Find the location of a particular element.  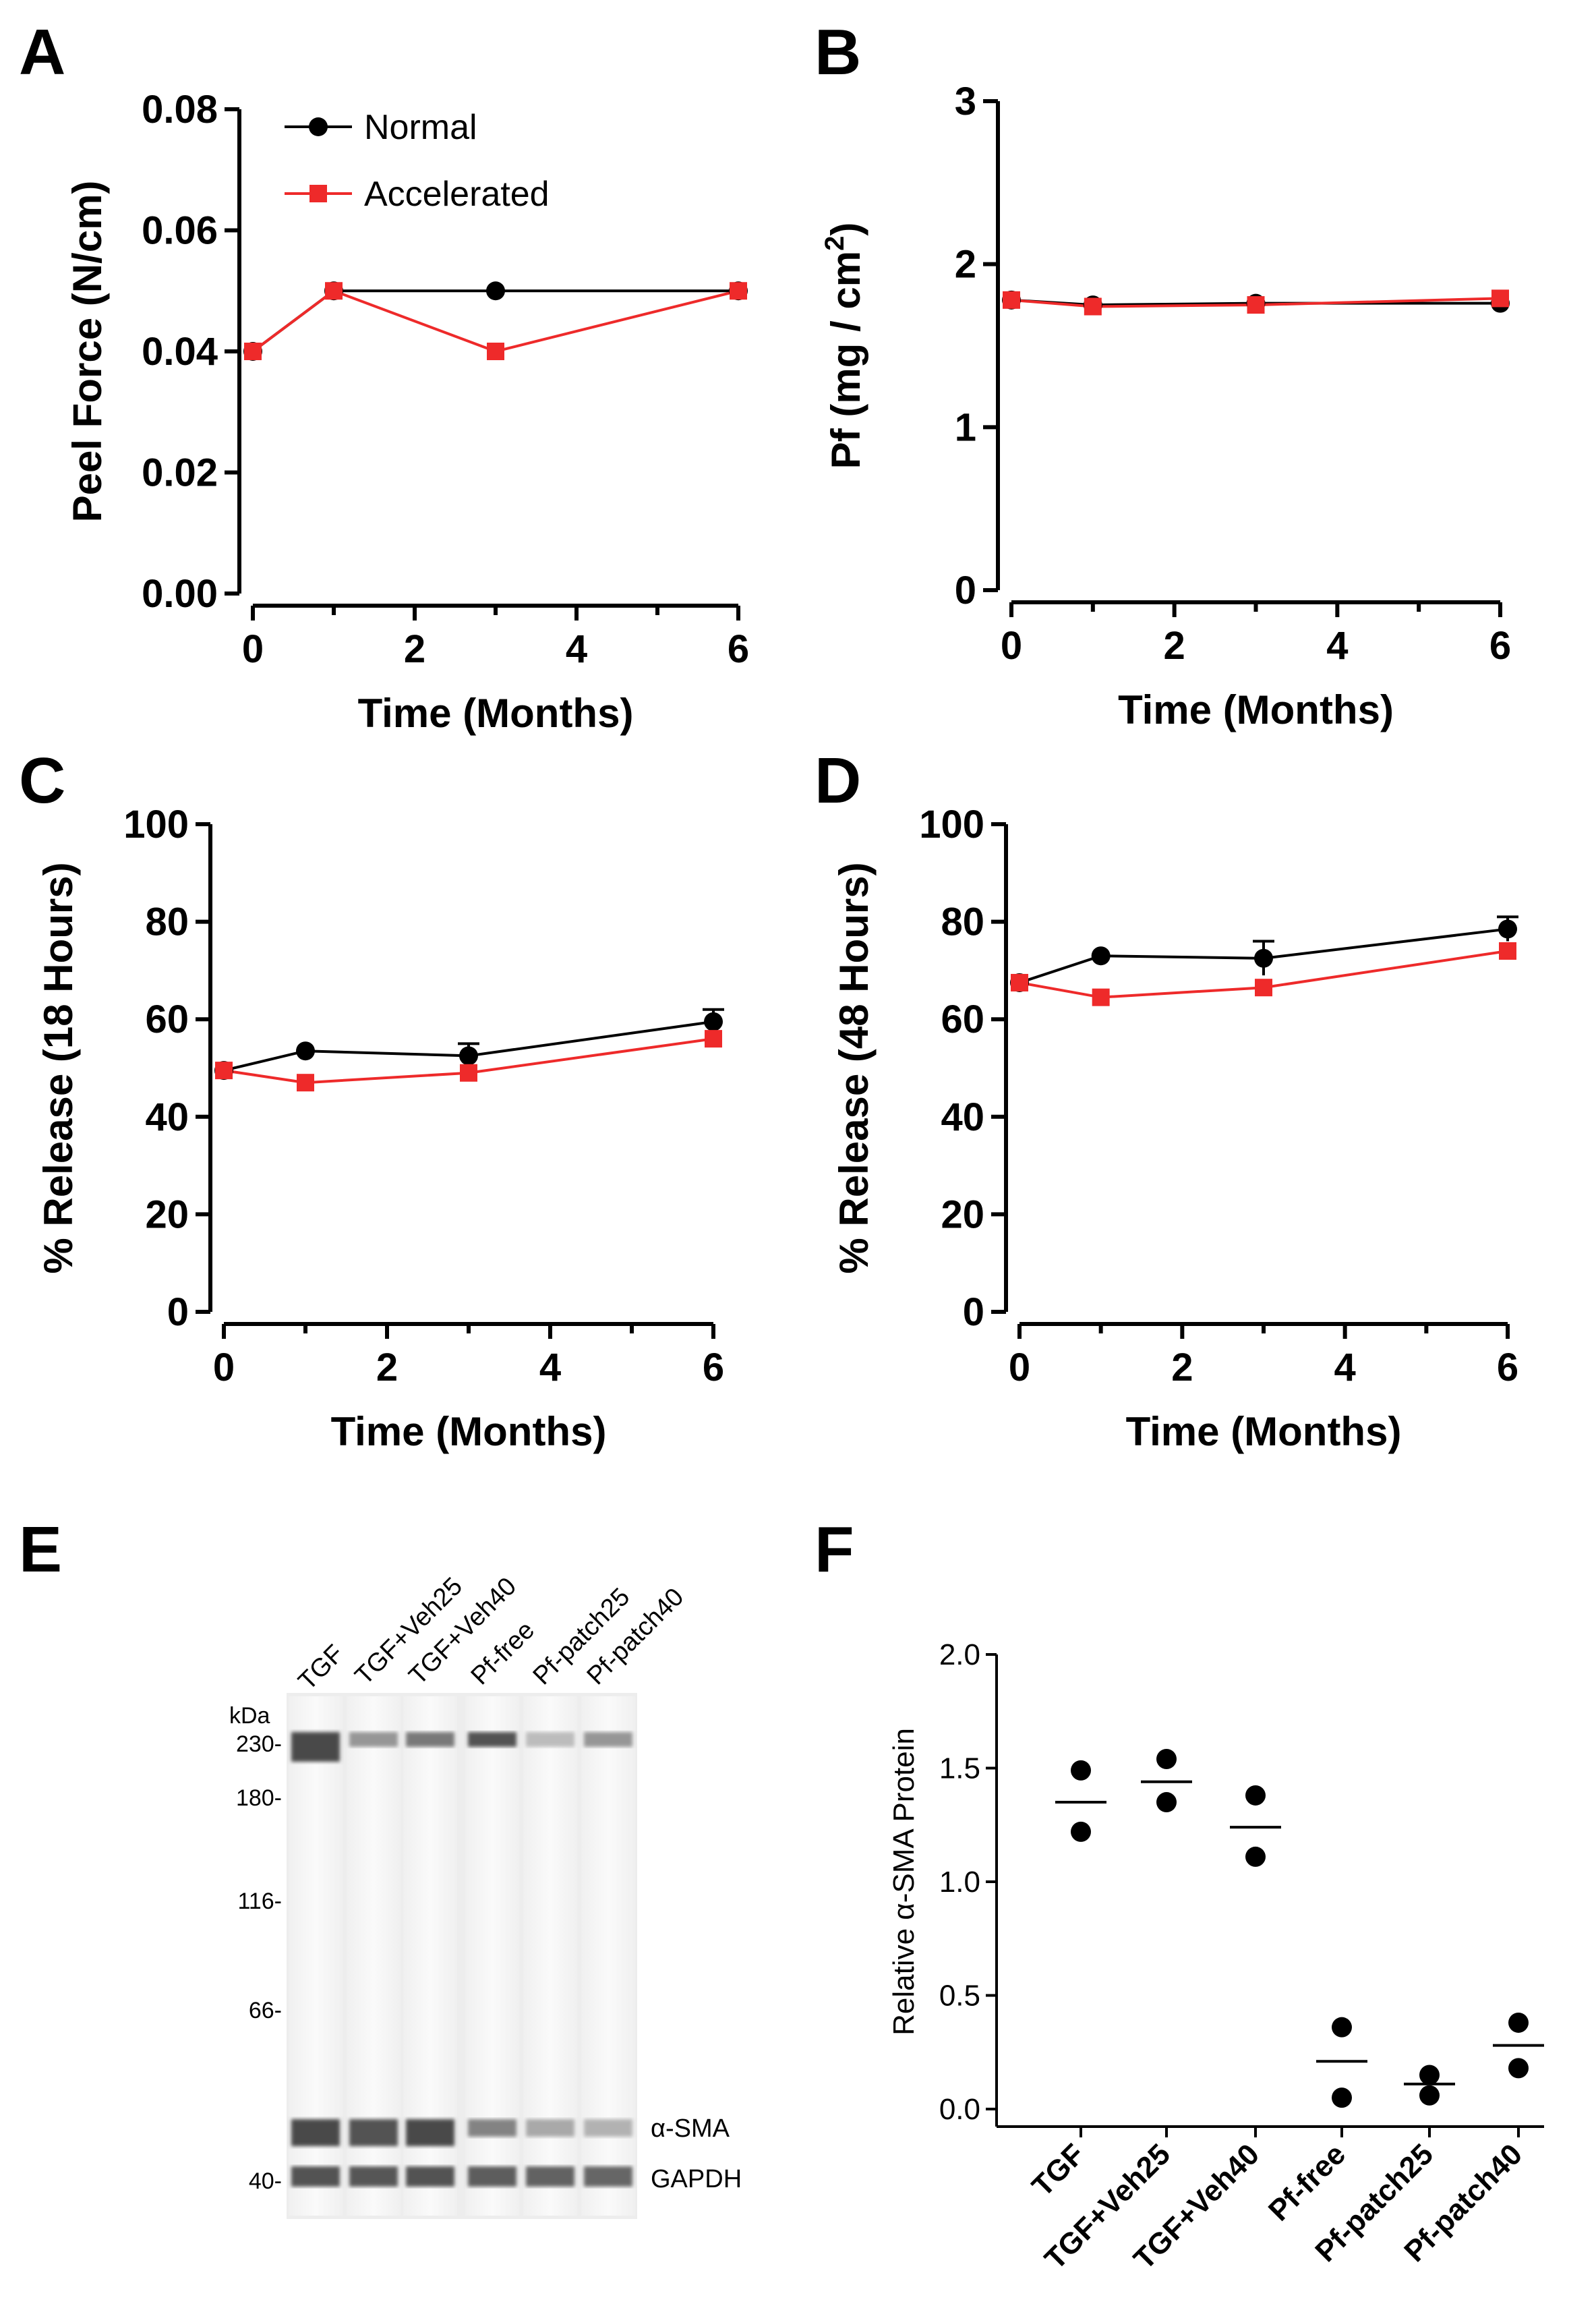

y-tick-label: 0.06 is located at coordinates (180, 231).